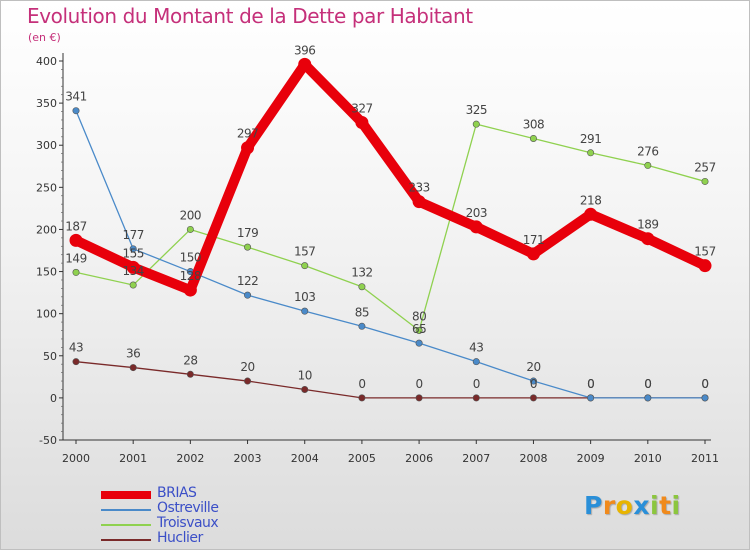 The height and width of the screenshot is (551, 750). What do you see at coordinates (46, 103) in the screenshot?
I see `y-tick-label: 350` at bounding box center [46, 103].